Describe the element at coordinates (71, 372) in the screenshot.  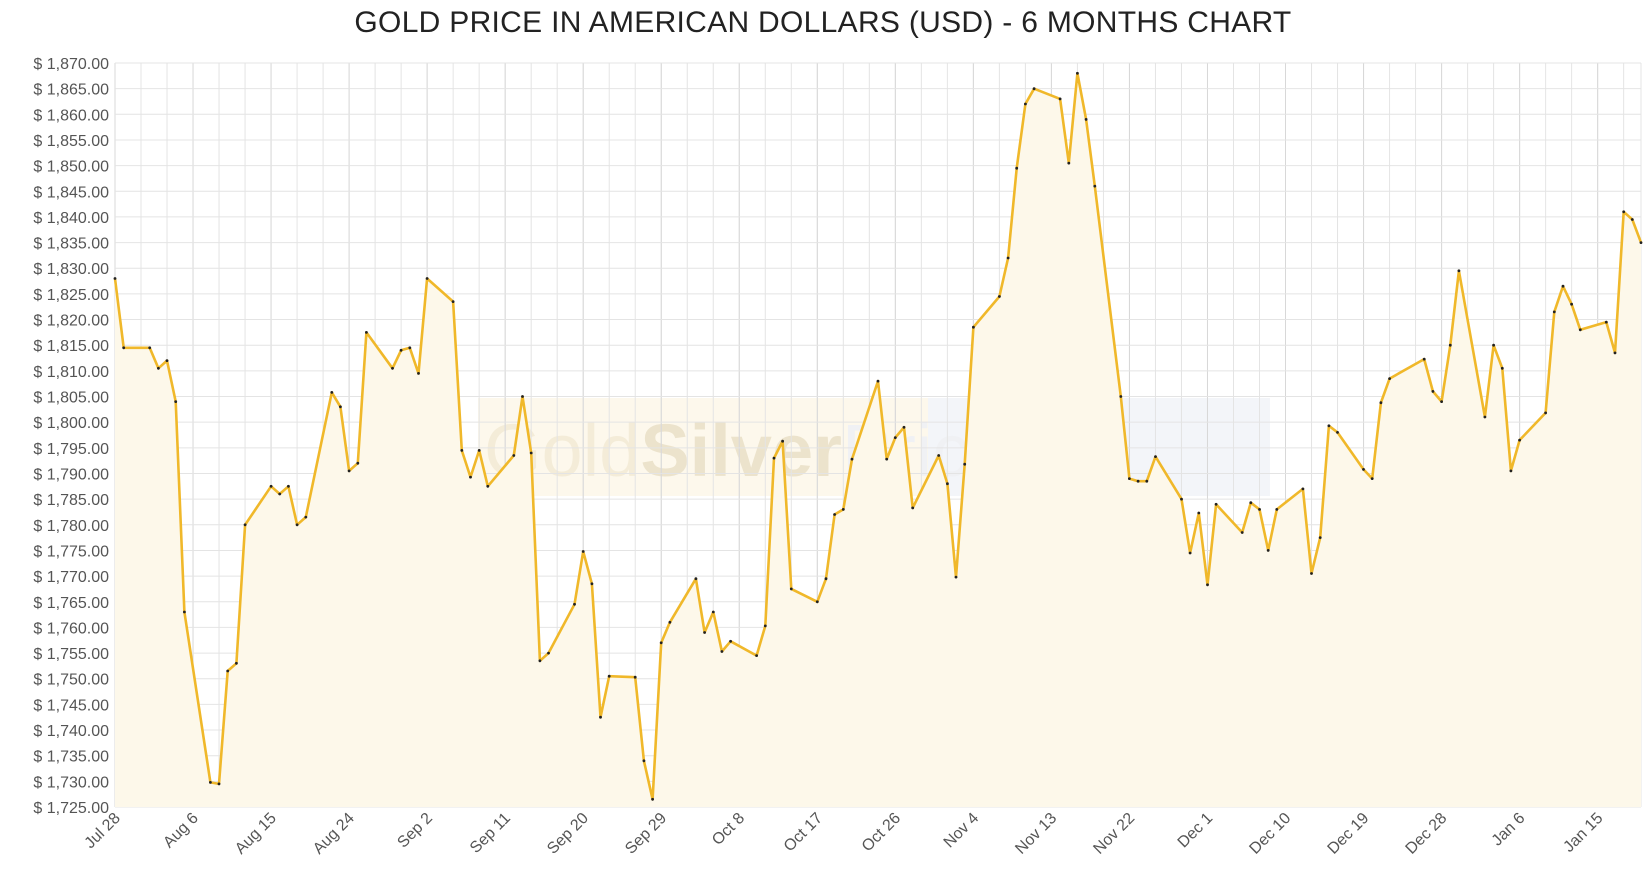
I see `y-tick-label: $ 1,810.00` at that location.